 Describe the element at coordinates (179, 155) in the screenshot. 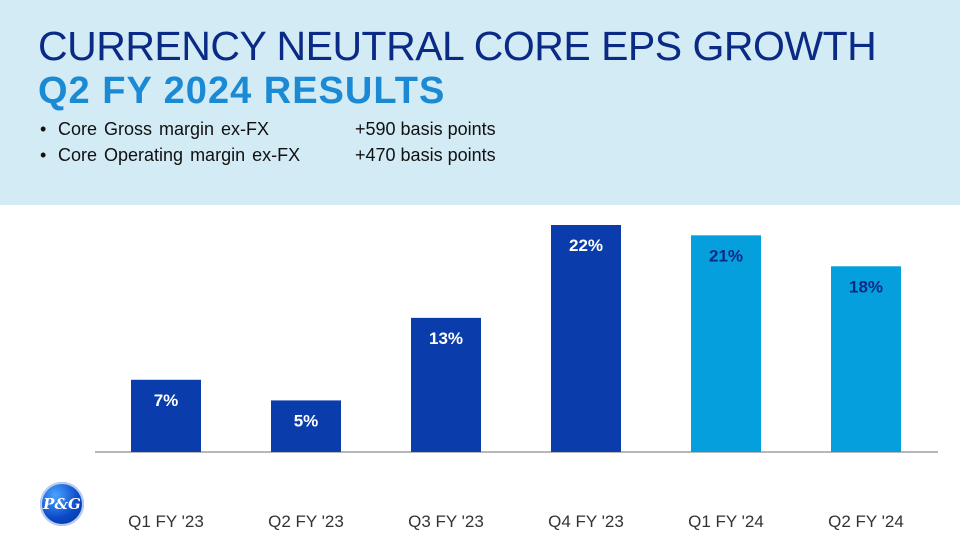

I see `bullet-label: Core Operating margin ex-FX` at that location.